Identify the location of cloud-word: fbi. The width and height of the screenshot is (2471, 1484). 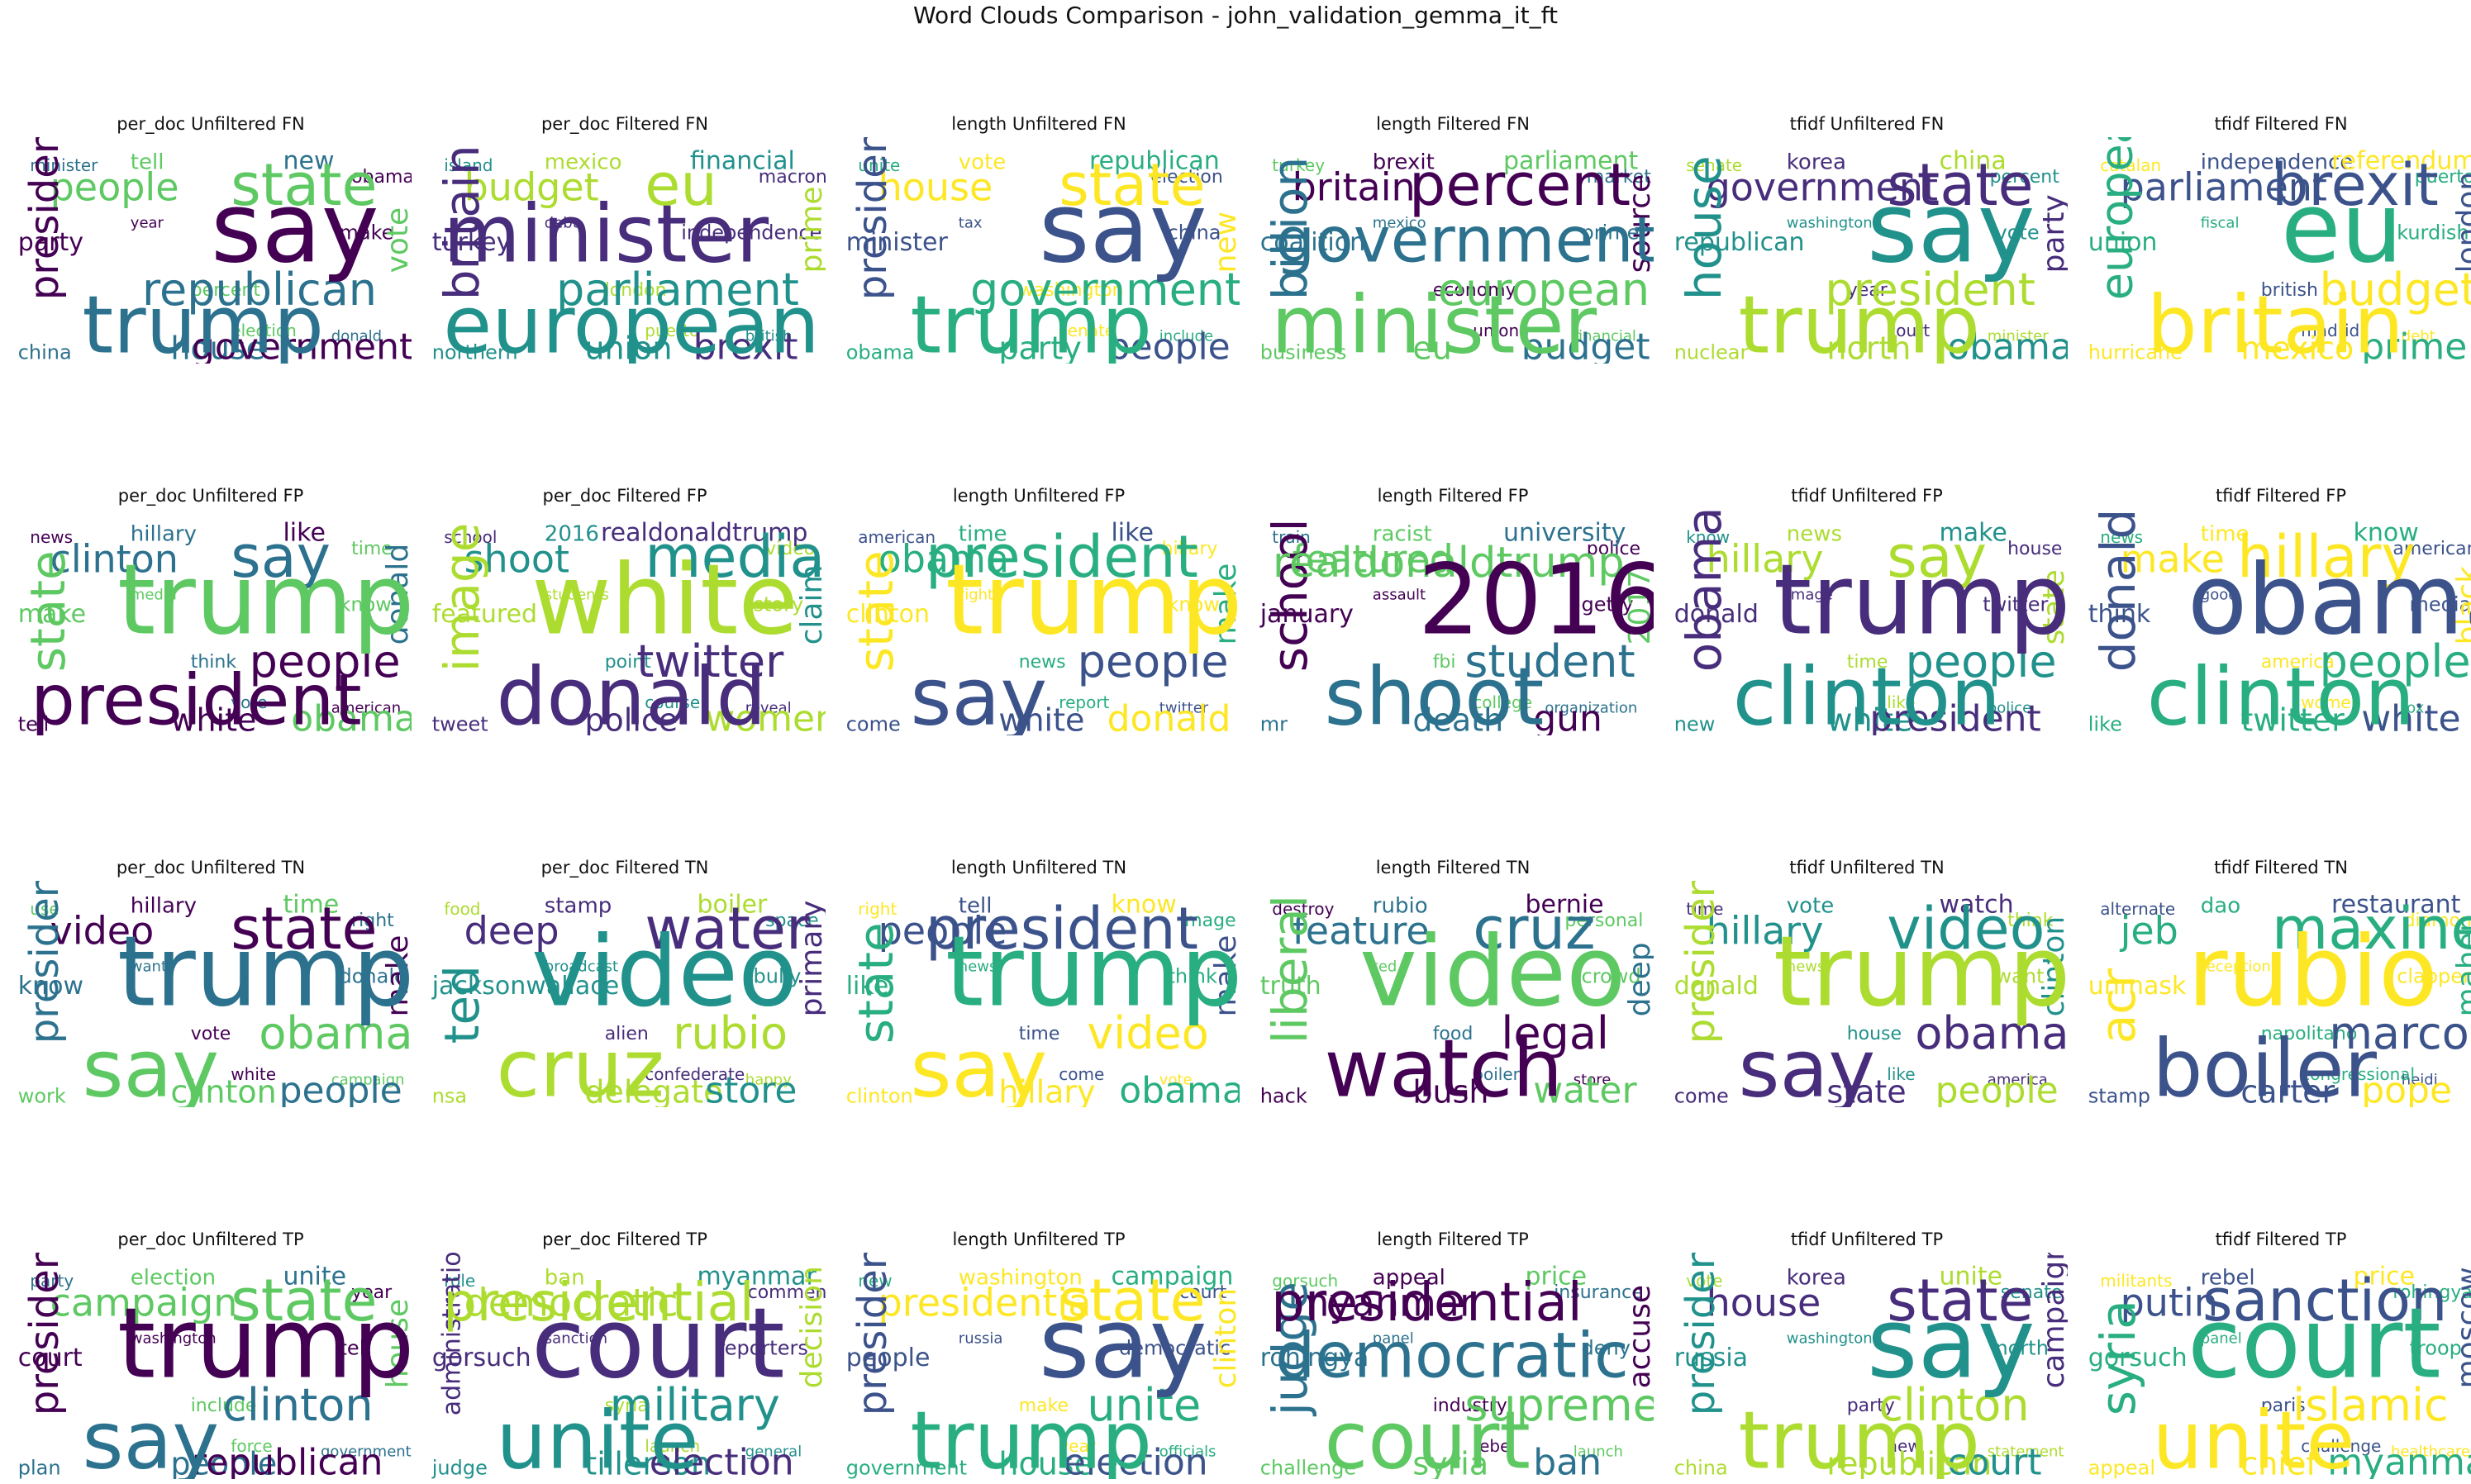
(1444, 662).